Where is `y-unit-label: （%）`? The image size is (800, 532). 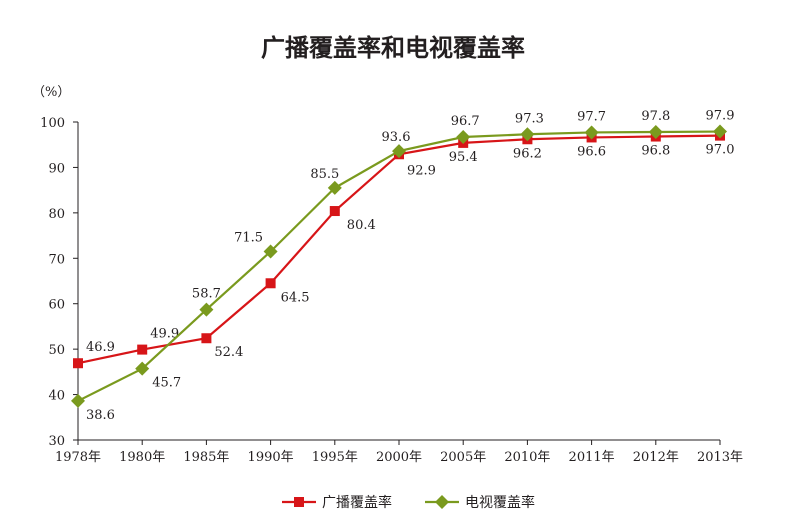
y-unit-label: （%） is located at coordinates (51, 92).